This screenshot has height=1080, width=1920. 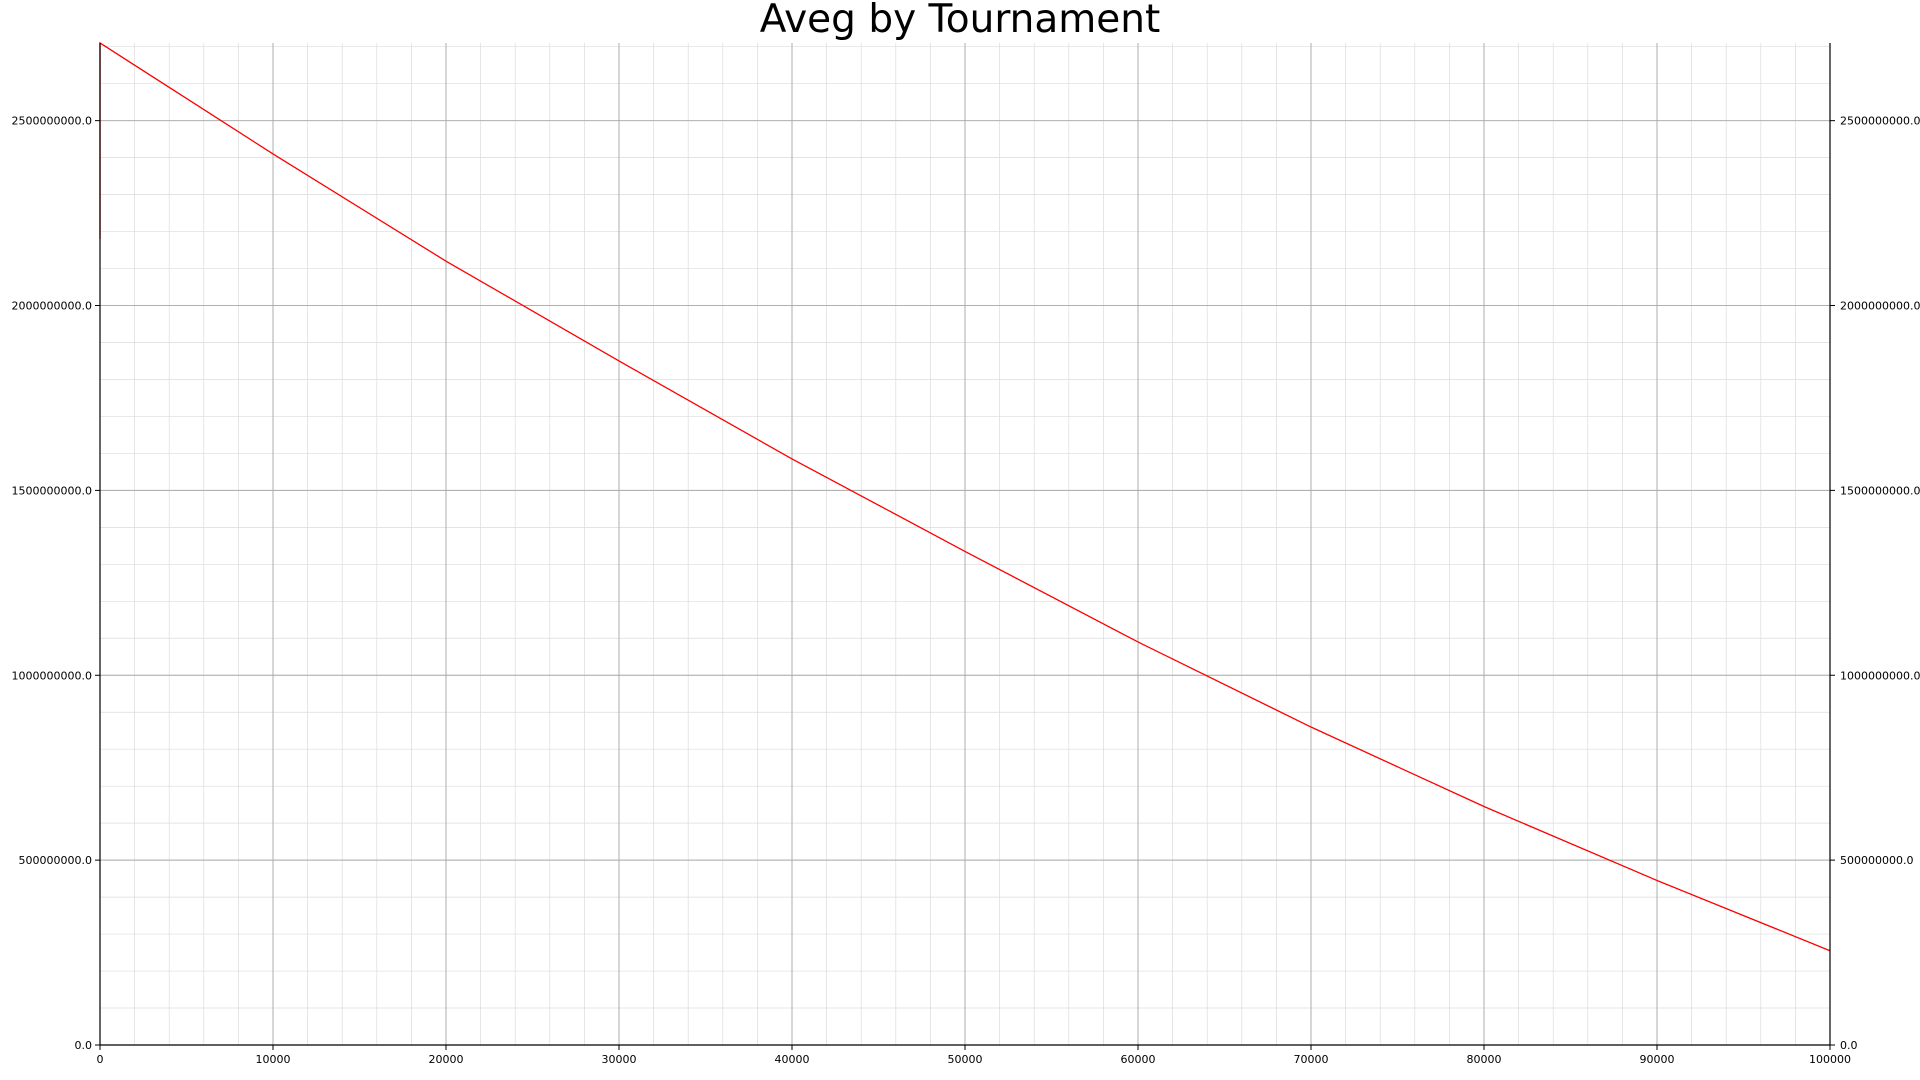 I want to click on x-tick-label: 70000, so click(x=1311, y=1059).